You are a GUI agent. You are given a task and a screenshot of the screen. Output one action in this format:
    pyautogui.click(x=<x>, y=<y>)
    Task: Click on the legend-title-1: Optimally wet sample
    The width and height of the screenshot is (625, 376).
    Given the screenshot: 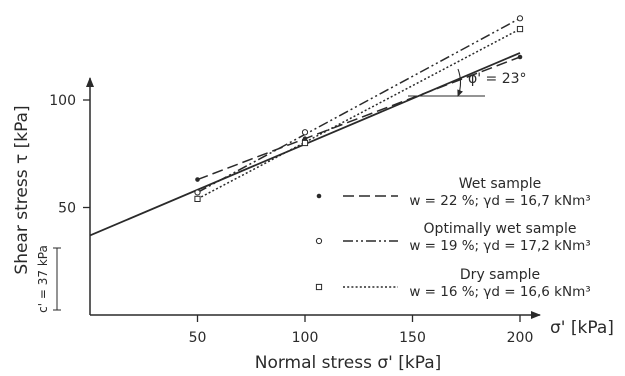 What is the action you would take?
    pyautogui.click(x=500, y=229)
    